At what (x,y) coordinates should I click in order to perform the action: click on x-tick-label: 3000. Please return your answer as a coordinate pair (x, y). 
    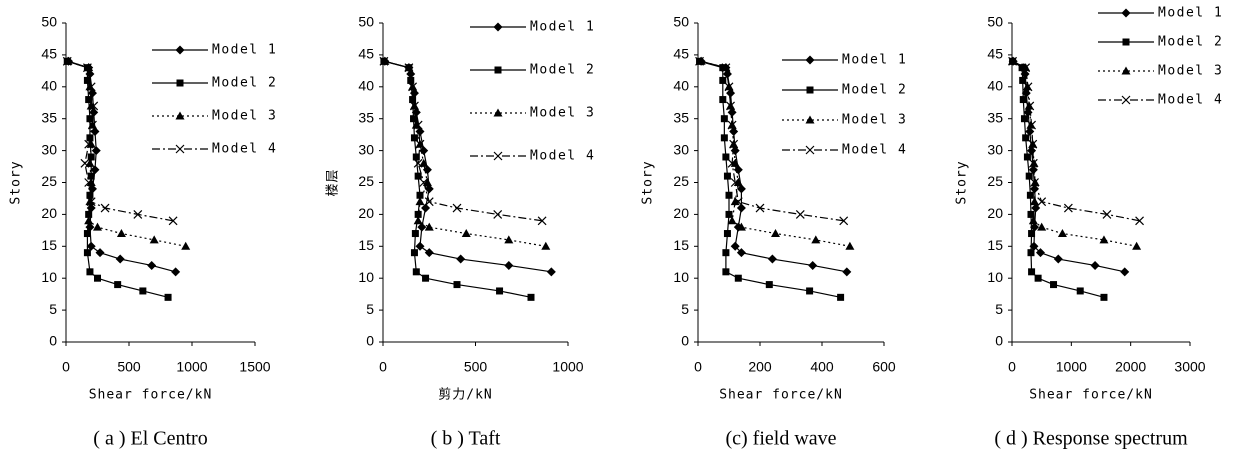
    Looking at the image, I should click on (1189, 367).